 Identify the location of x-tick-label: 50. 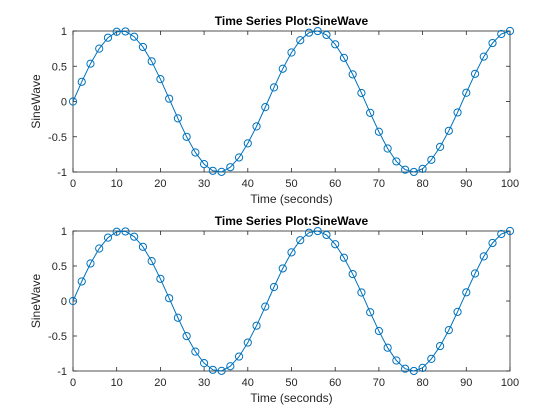
(291, 184).